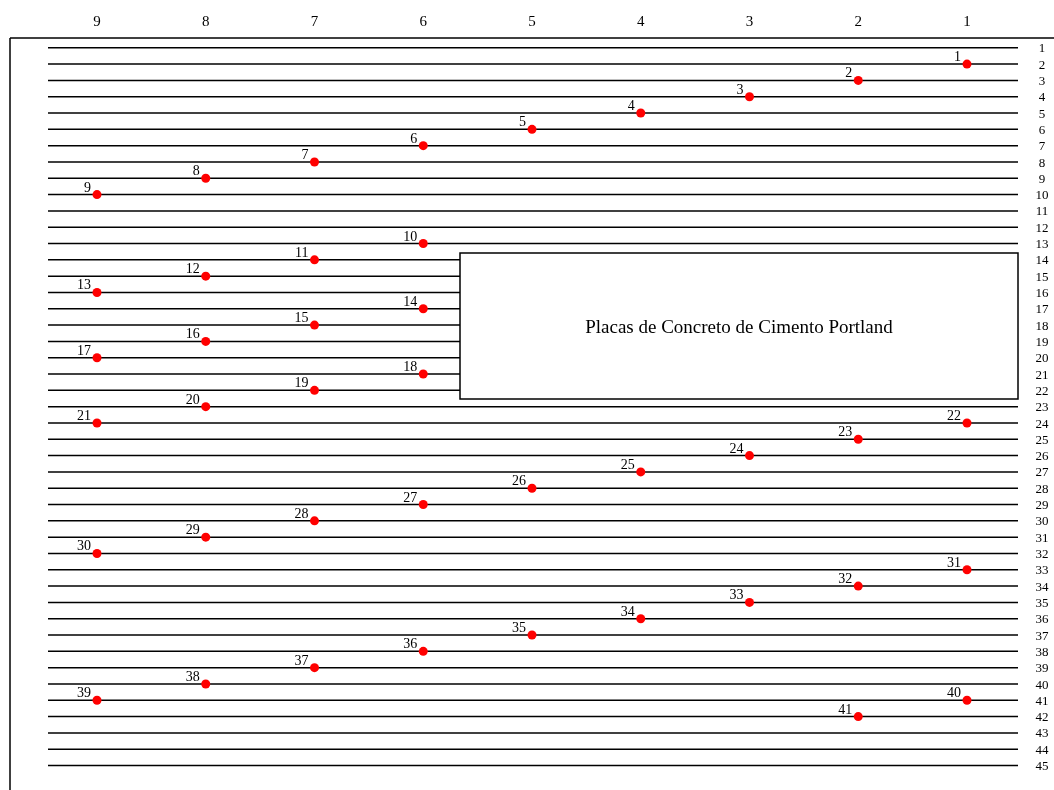 The image size is (1054, 790). Describe the element at coordinates (1042, 505) in the screenshot. I see `y-tick-label: 29` at that location.